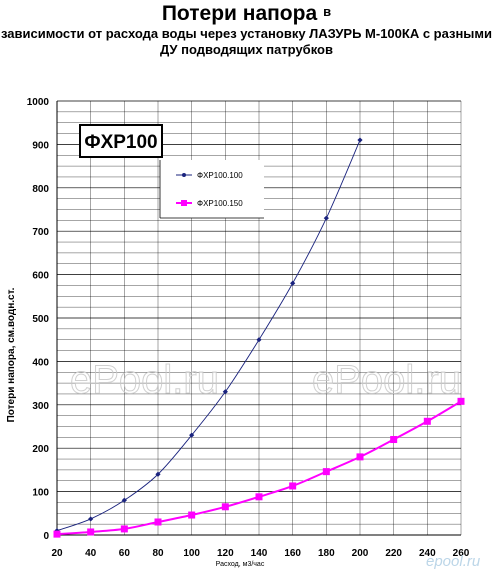 The width and height of the screenshot is (493, 570). Describe the element at coordinates (240, 564) in the screenshot. I see `x-axis-label: Расход, м3/час` at that location.